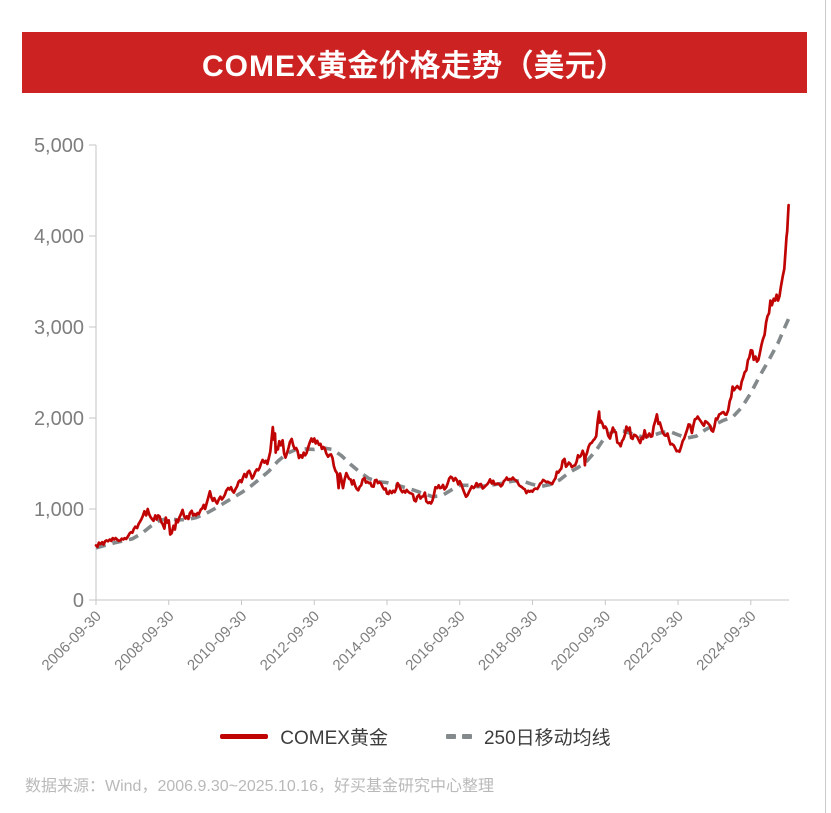 This screenshot has width=831, height=813. Describe the element at coordinates (144, 641) in the screenshot. I see `x-axis-label: 2008-09-30` at that location.